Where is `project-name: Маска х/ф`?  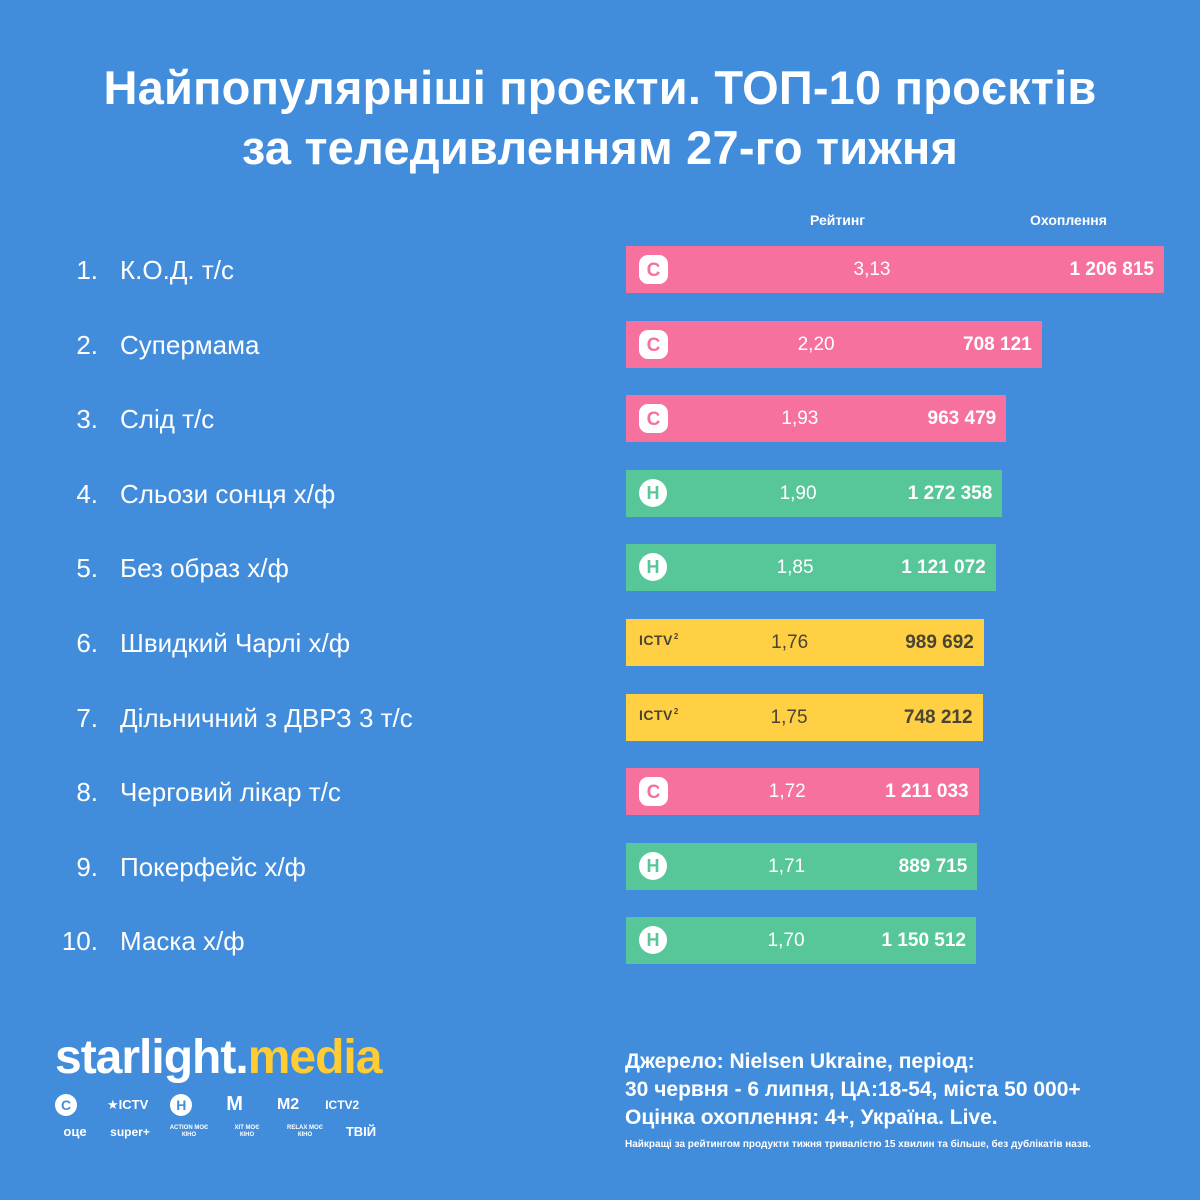 project-name: Маска х/ф is located at coordinates (182, 941).